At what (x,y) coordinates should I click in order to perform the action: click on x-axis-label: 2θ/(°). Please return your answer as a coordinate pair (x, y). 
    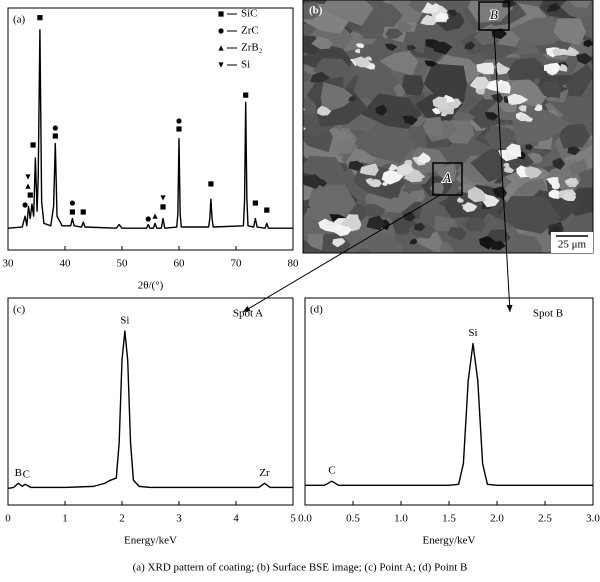
    Looking at the image, I should click on (151, 286).